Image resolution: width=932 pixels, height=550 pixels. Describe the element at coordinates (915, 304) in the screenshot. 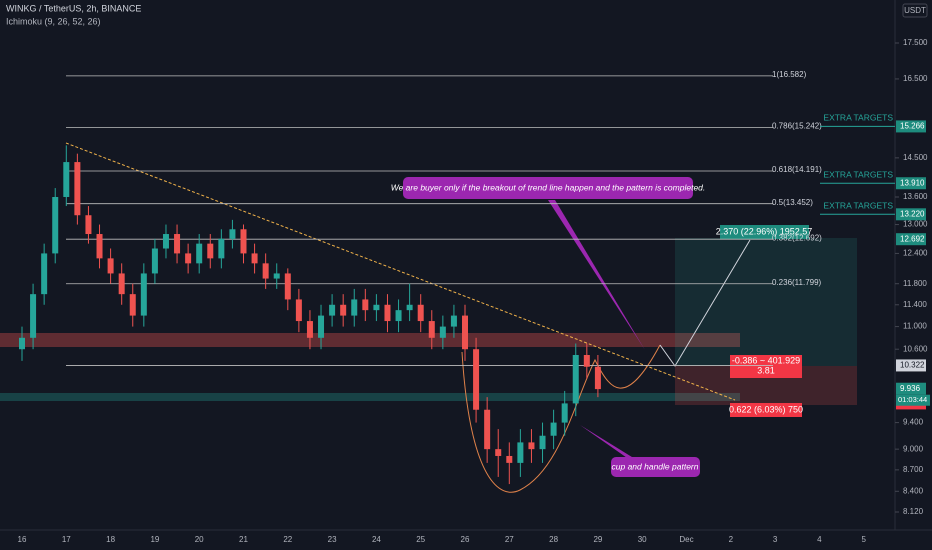

I see `y-tick-label: 11.400` at that location.